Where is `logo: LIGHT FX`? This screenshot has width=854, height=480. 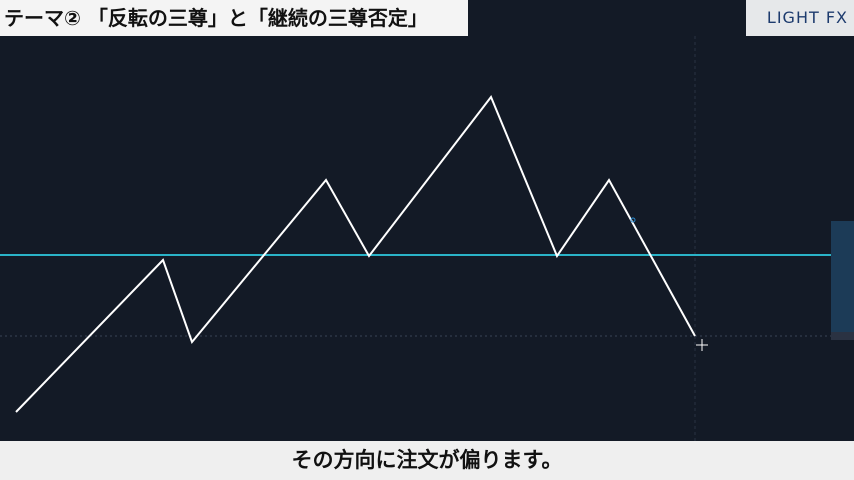
logo: LIGHT FX is located at coordinates (800, 18).